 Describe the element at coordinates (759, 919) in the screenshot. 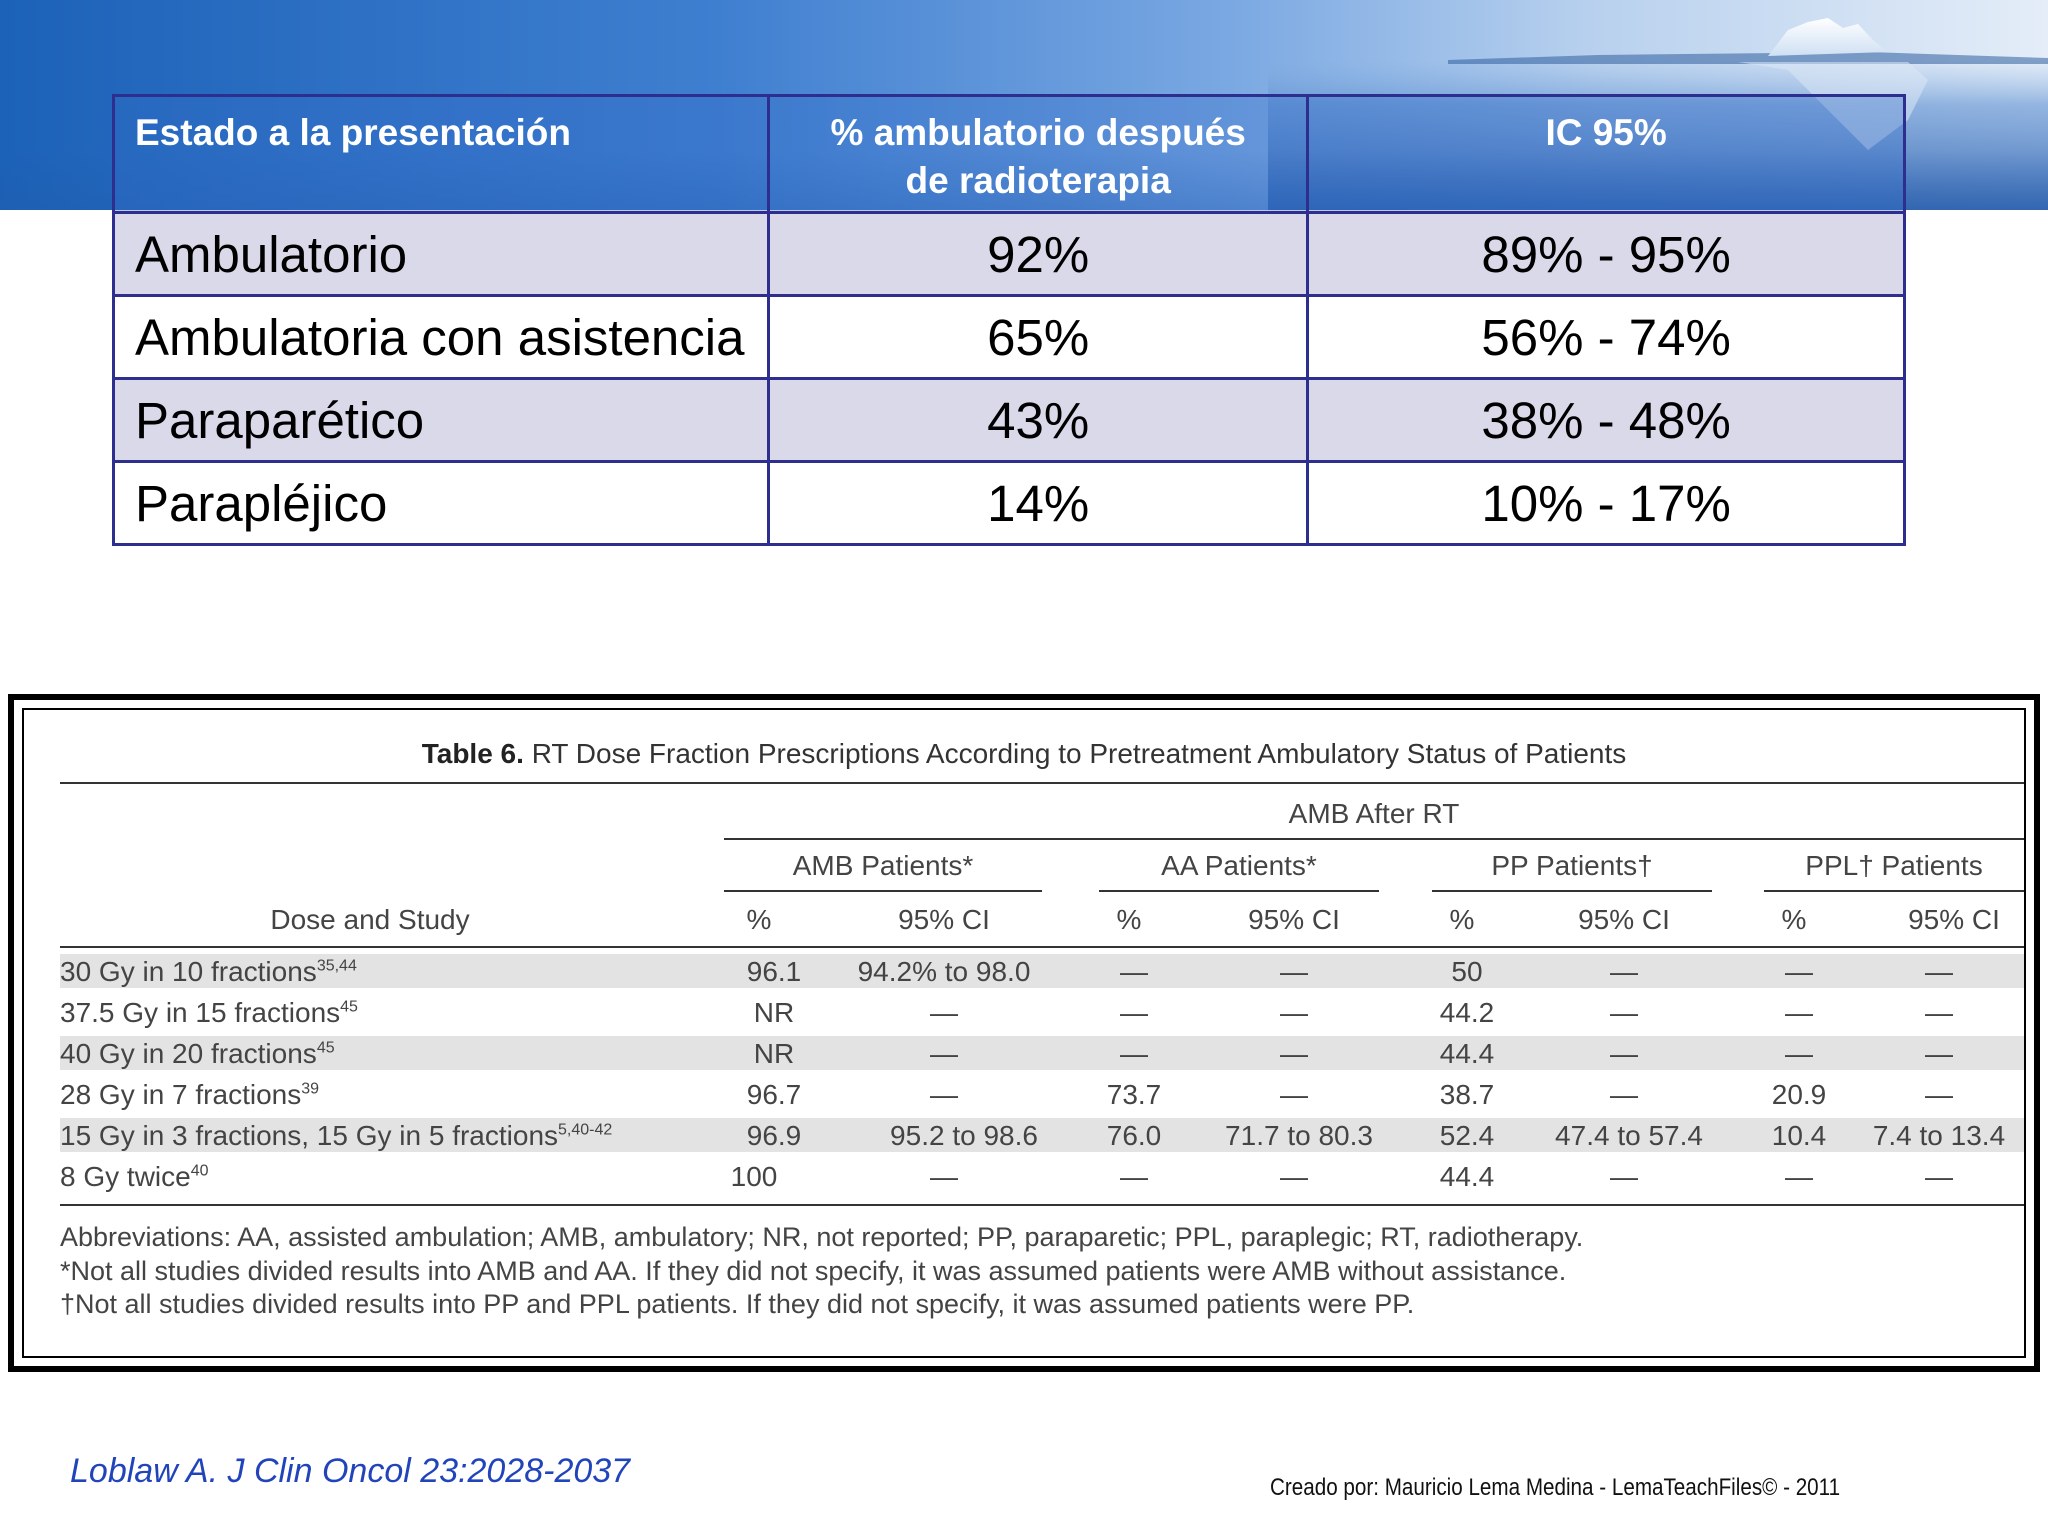

I see `subheader-amb-pct: %` at that location.